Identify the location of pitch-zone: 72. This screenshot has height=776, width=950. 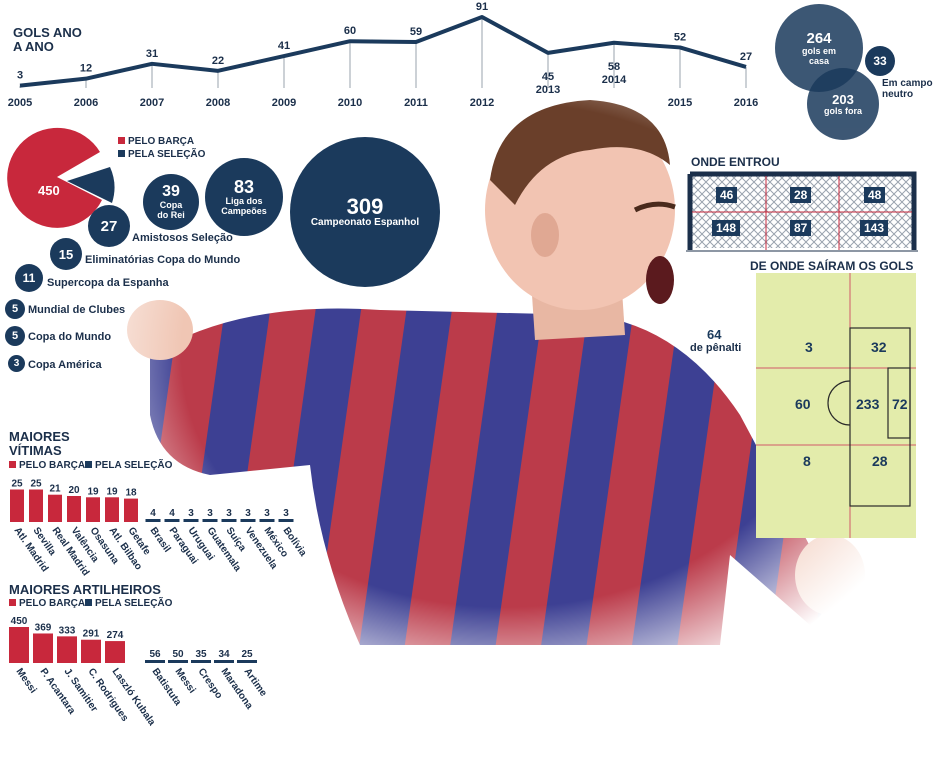
(900, 404).